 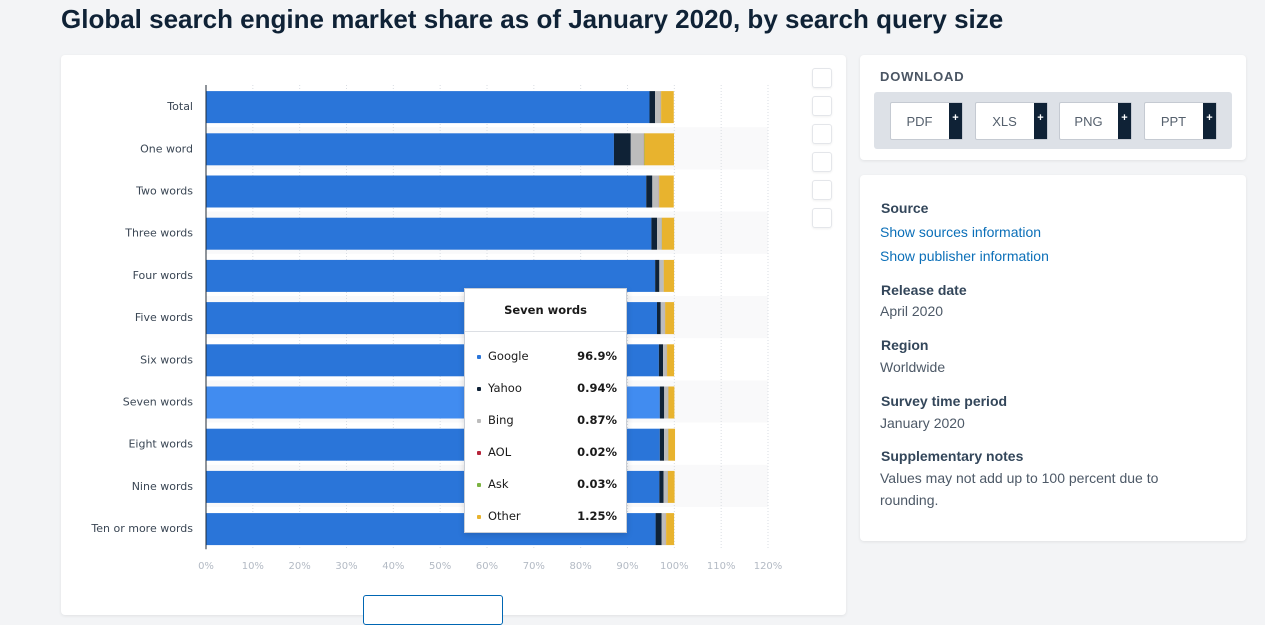 I want to click on tooltip-series-value: 0.87%, so click(x=597, y=420).